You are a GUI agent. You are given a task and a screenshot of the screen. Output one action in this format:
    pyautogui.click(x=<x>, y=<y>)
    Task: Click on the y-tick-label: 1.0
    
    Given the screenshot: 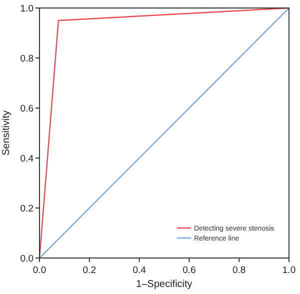 What is the action you would take?
    pyautogui.click(x=27, y=9)
    